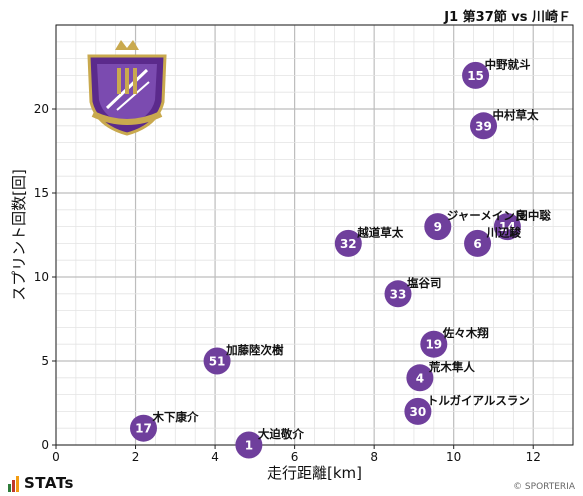 The height and width of the screenshot is (496, 583). I want to click on y-tick-label: 10, so click(41, 277).